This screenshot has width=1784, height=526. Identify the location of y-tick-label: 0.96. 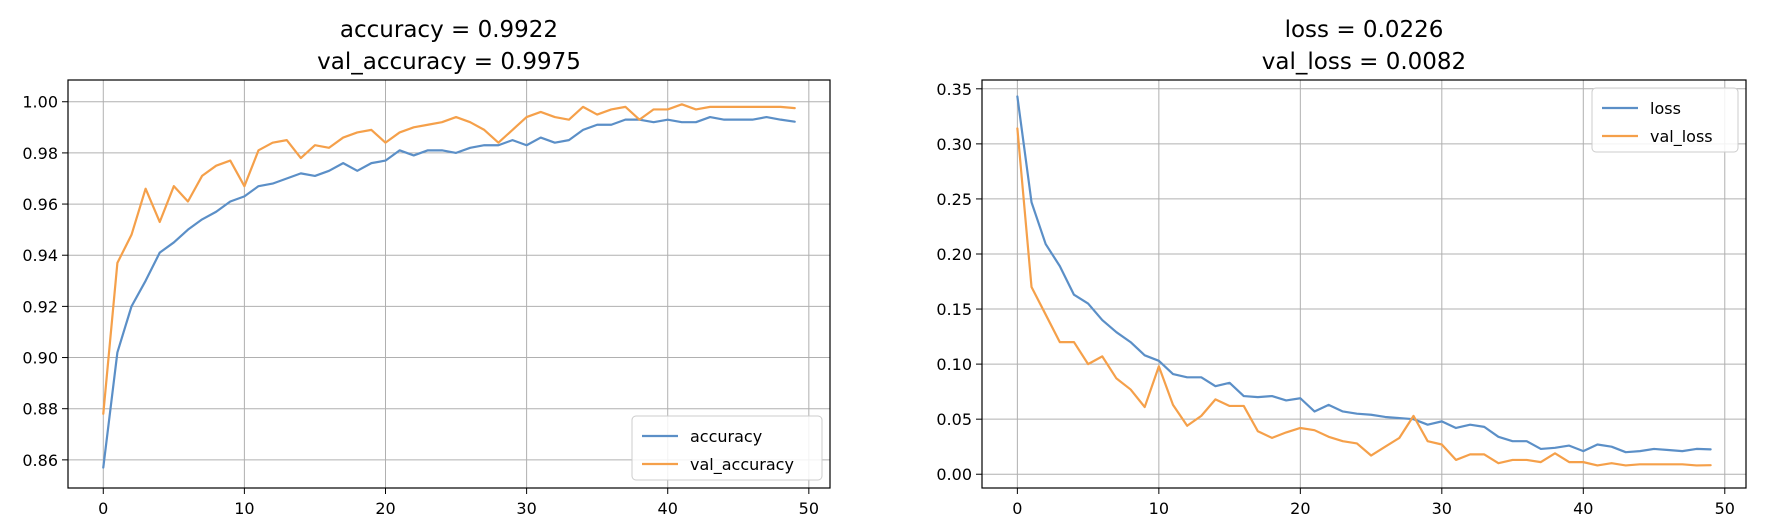
(40, 204).